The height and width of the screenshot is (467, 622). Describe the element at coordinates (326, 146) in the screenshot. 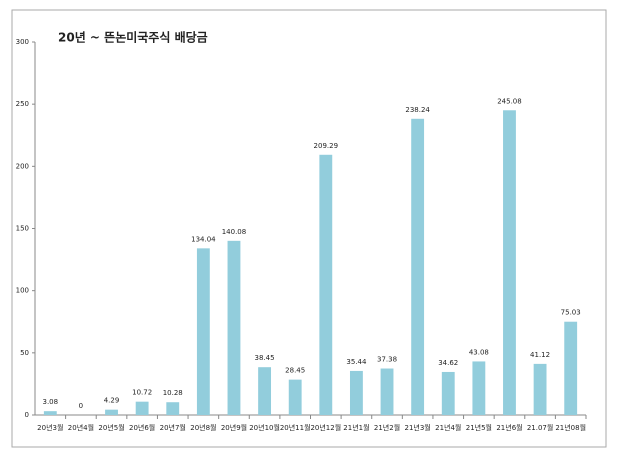

I see `value-label: 209.29` at that location.